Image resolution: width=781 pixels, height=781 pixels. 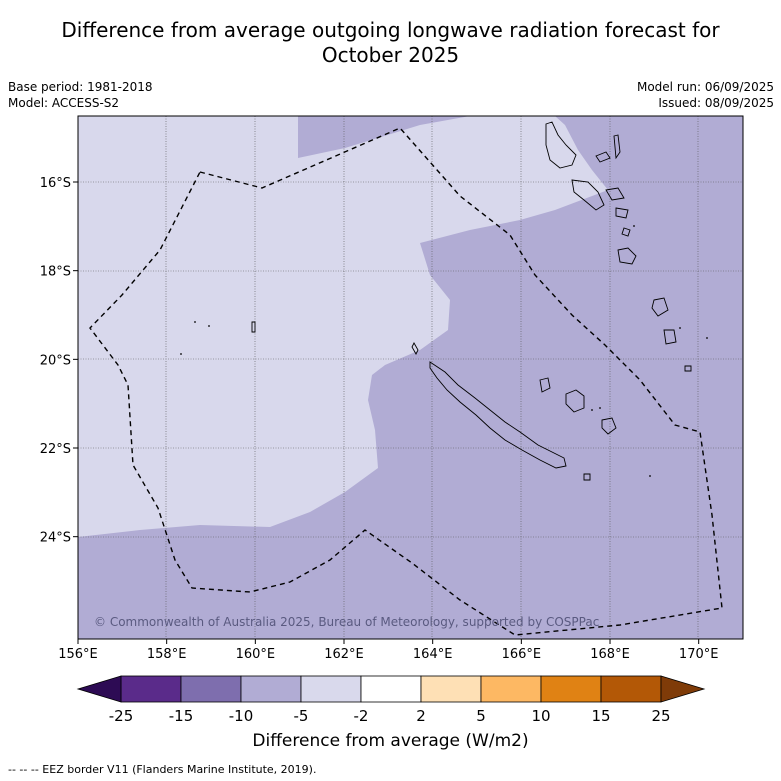 I want to click on model-run: Model run: 06/09/2025, so click(x=705, y=87).